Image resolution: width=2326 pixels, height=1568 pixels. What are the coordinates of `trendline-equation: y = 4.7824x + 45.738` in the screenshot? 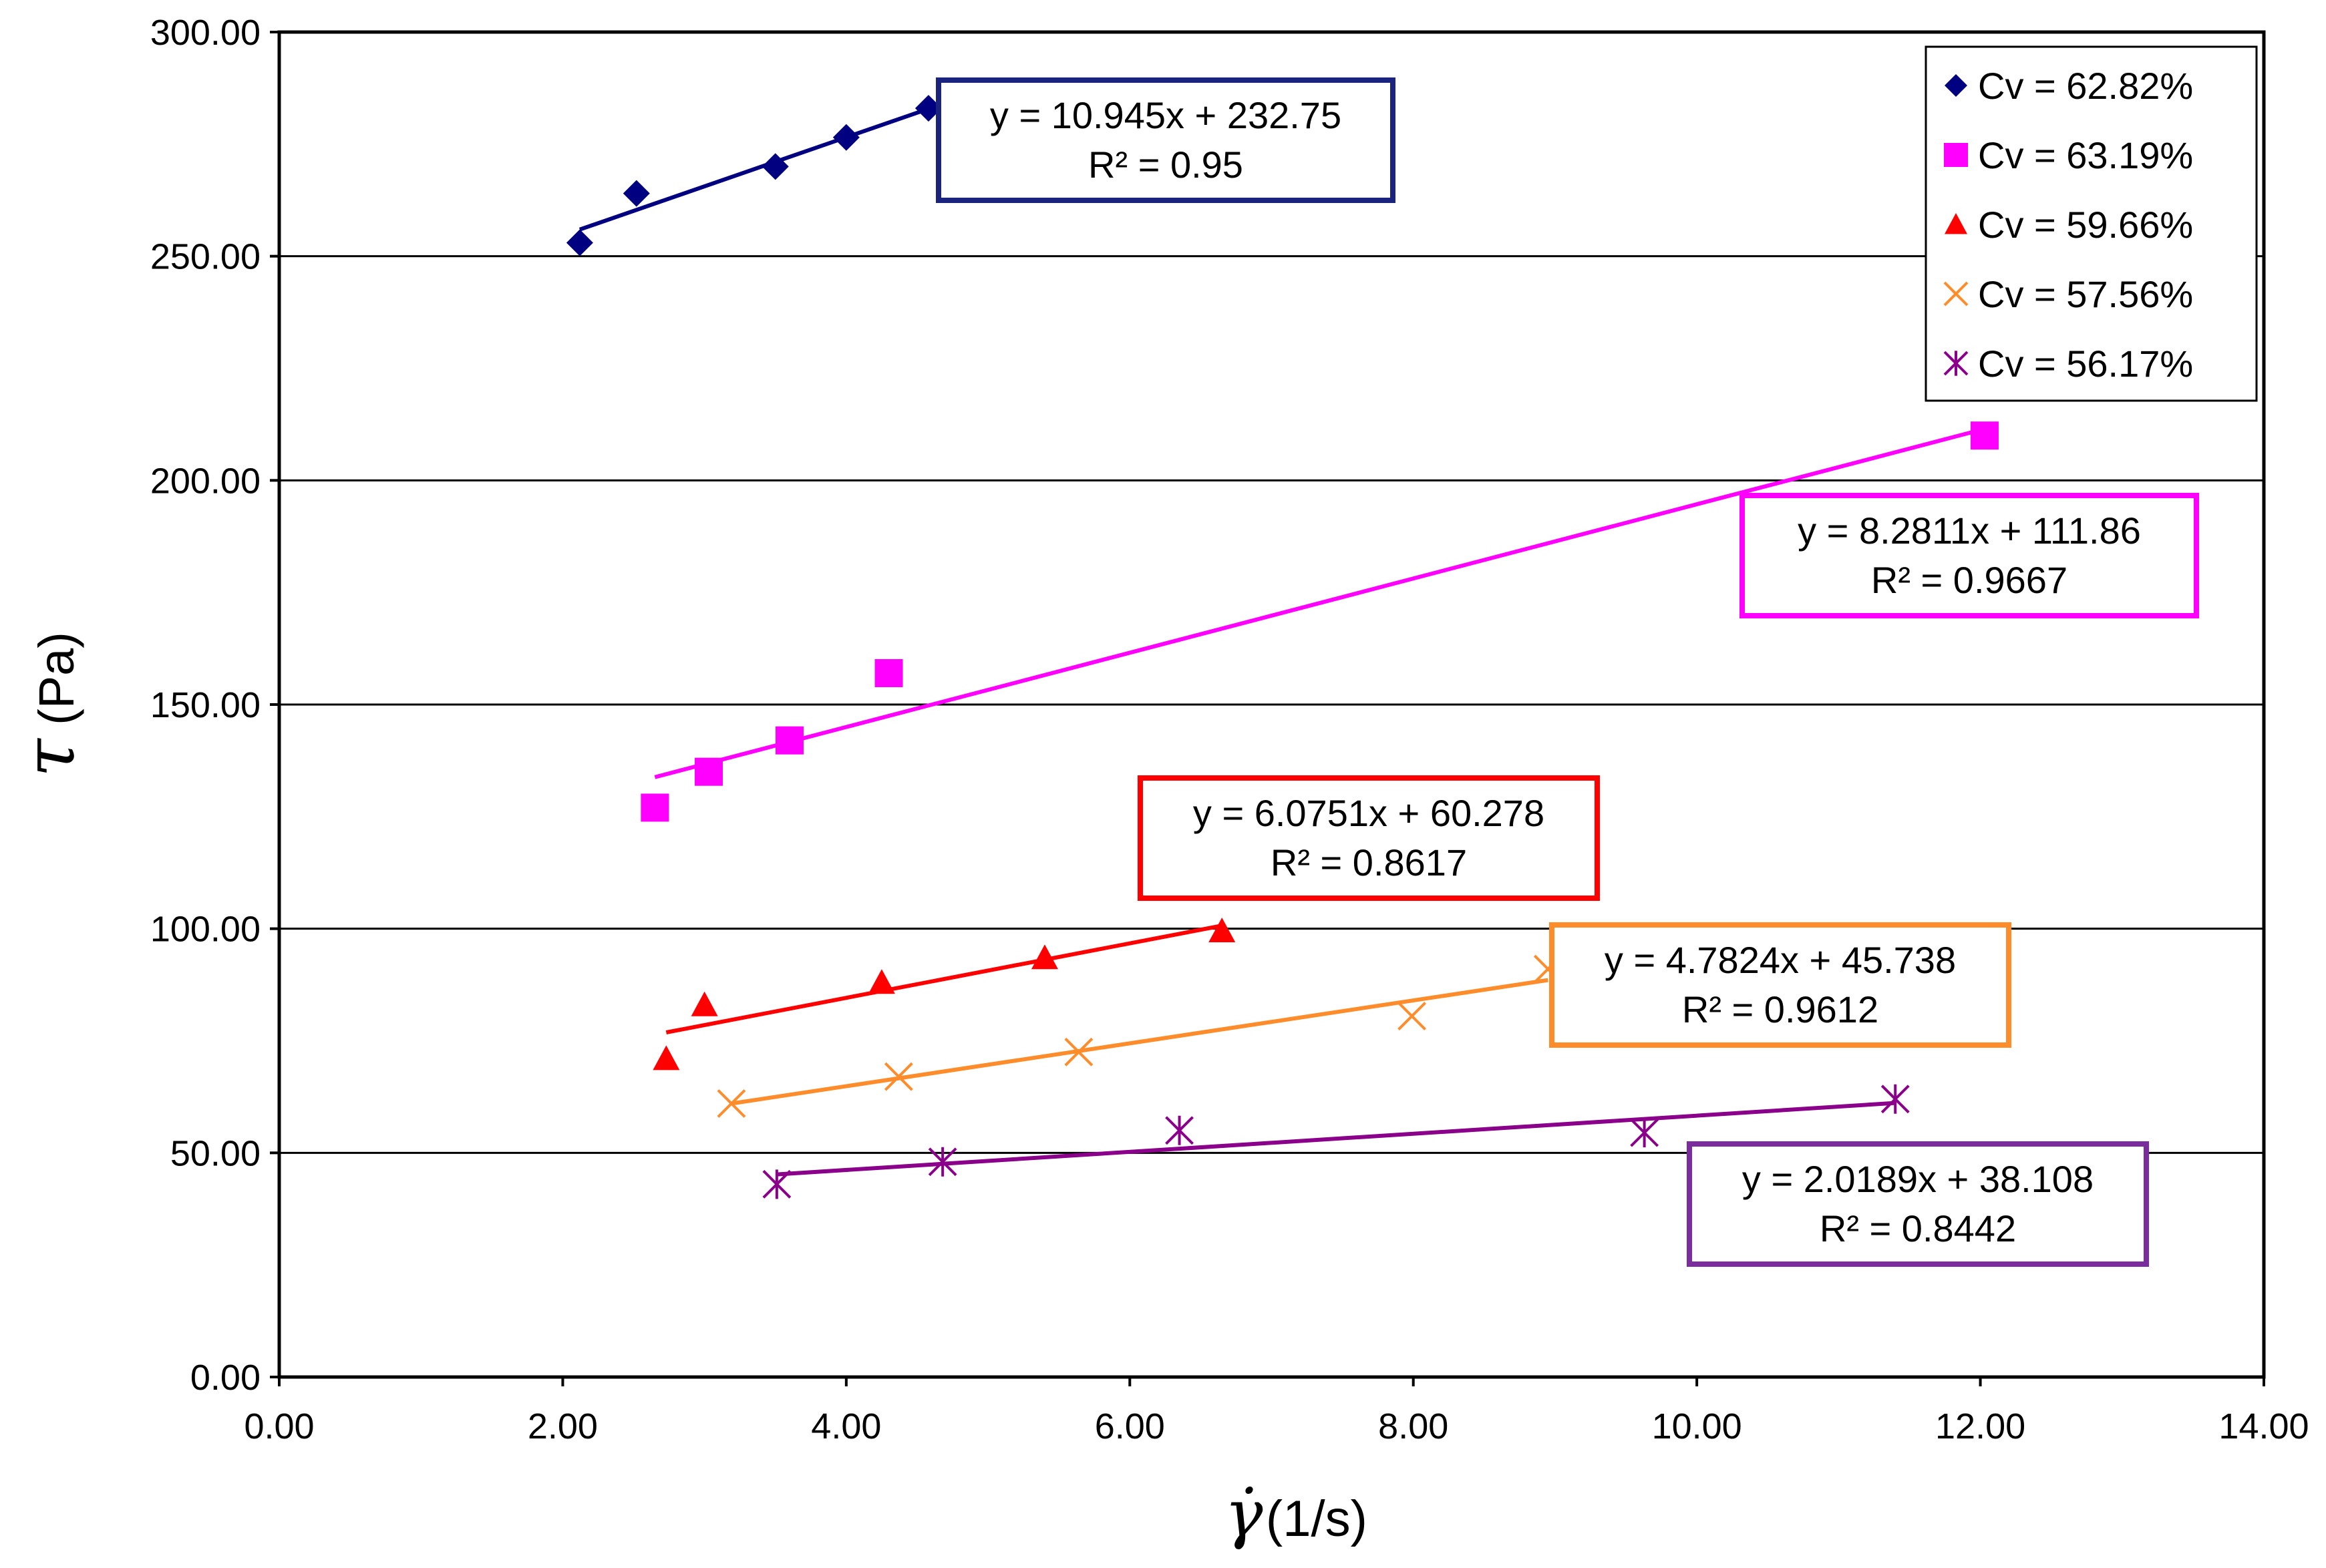 It's located at (1780, 960).